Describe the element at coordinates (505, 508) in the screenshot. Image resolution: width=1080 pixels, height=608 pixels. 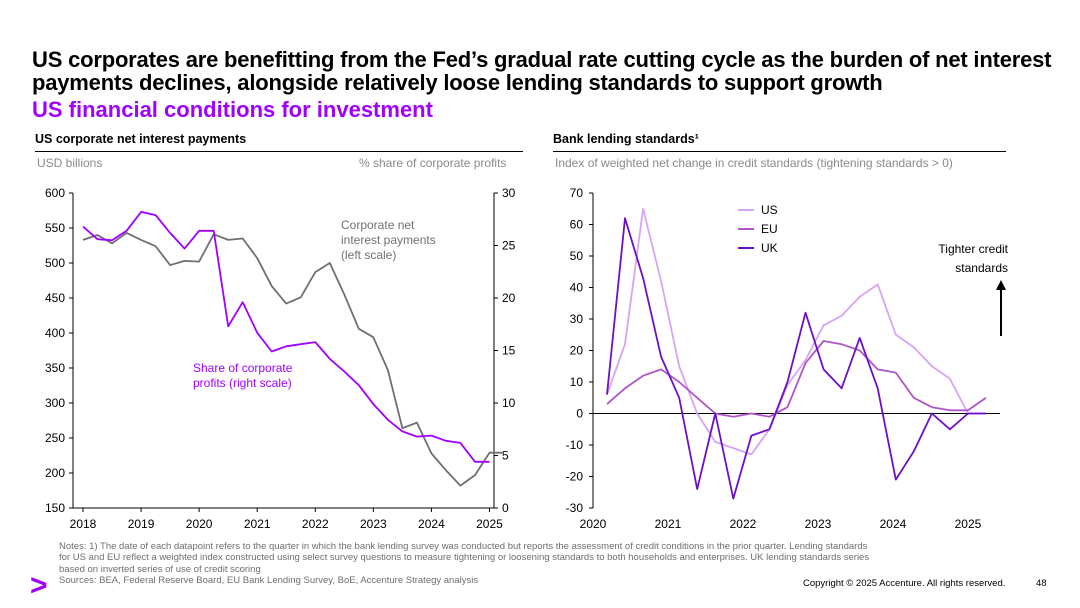
I see `right-y-tick-label: 0` at that location.